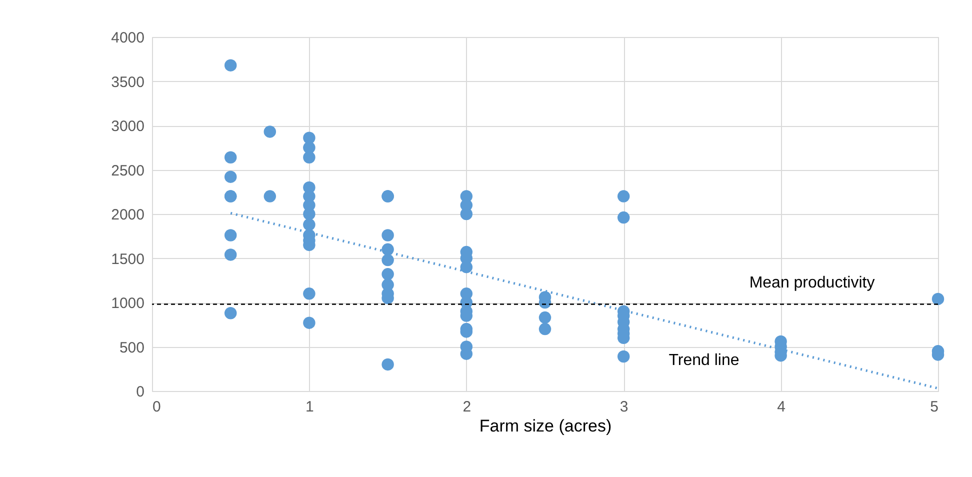  Describe the element at coordinates (781, 407) in the screenshot. I see `x-tick-label: 4` at that location.